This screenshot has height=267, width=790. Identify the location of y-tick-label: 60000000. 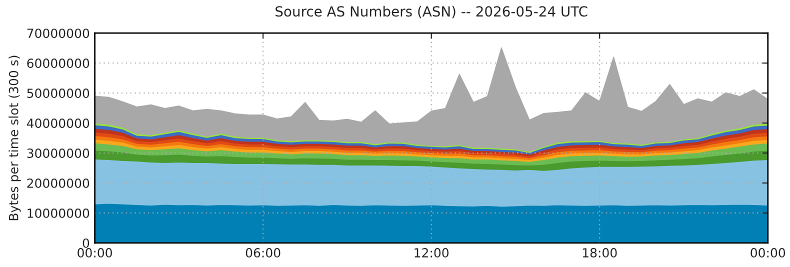
(58, 63).